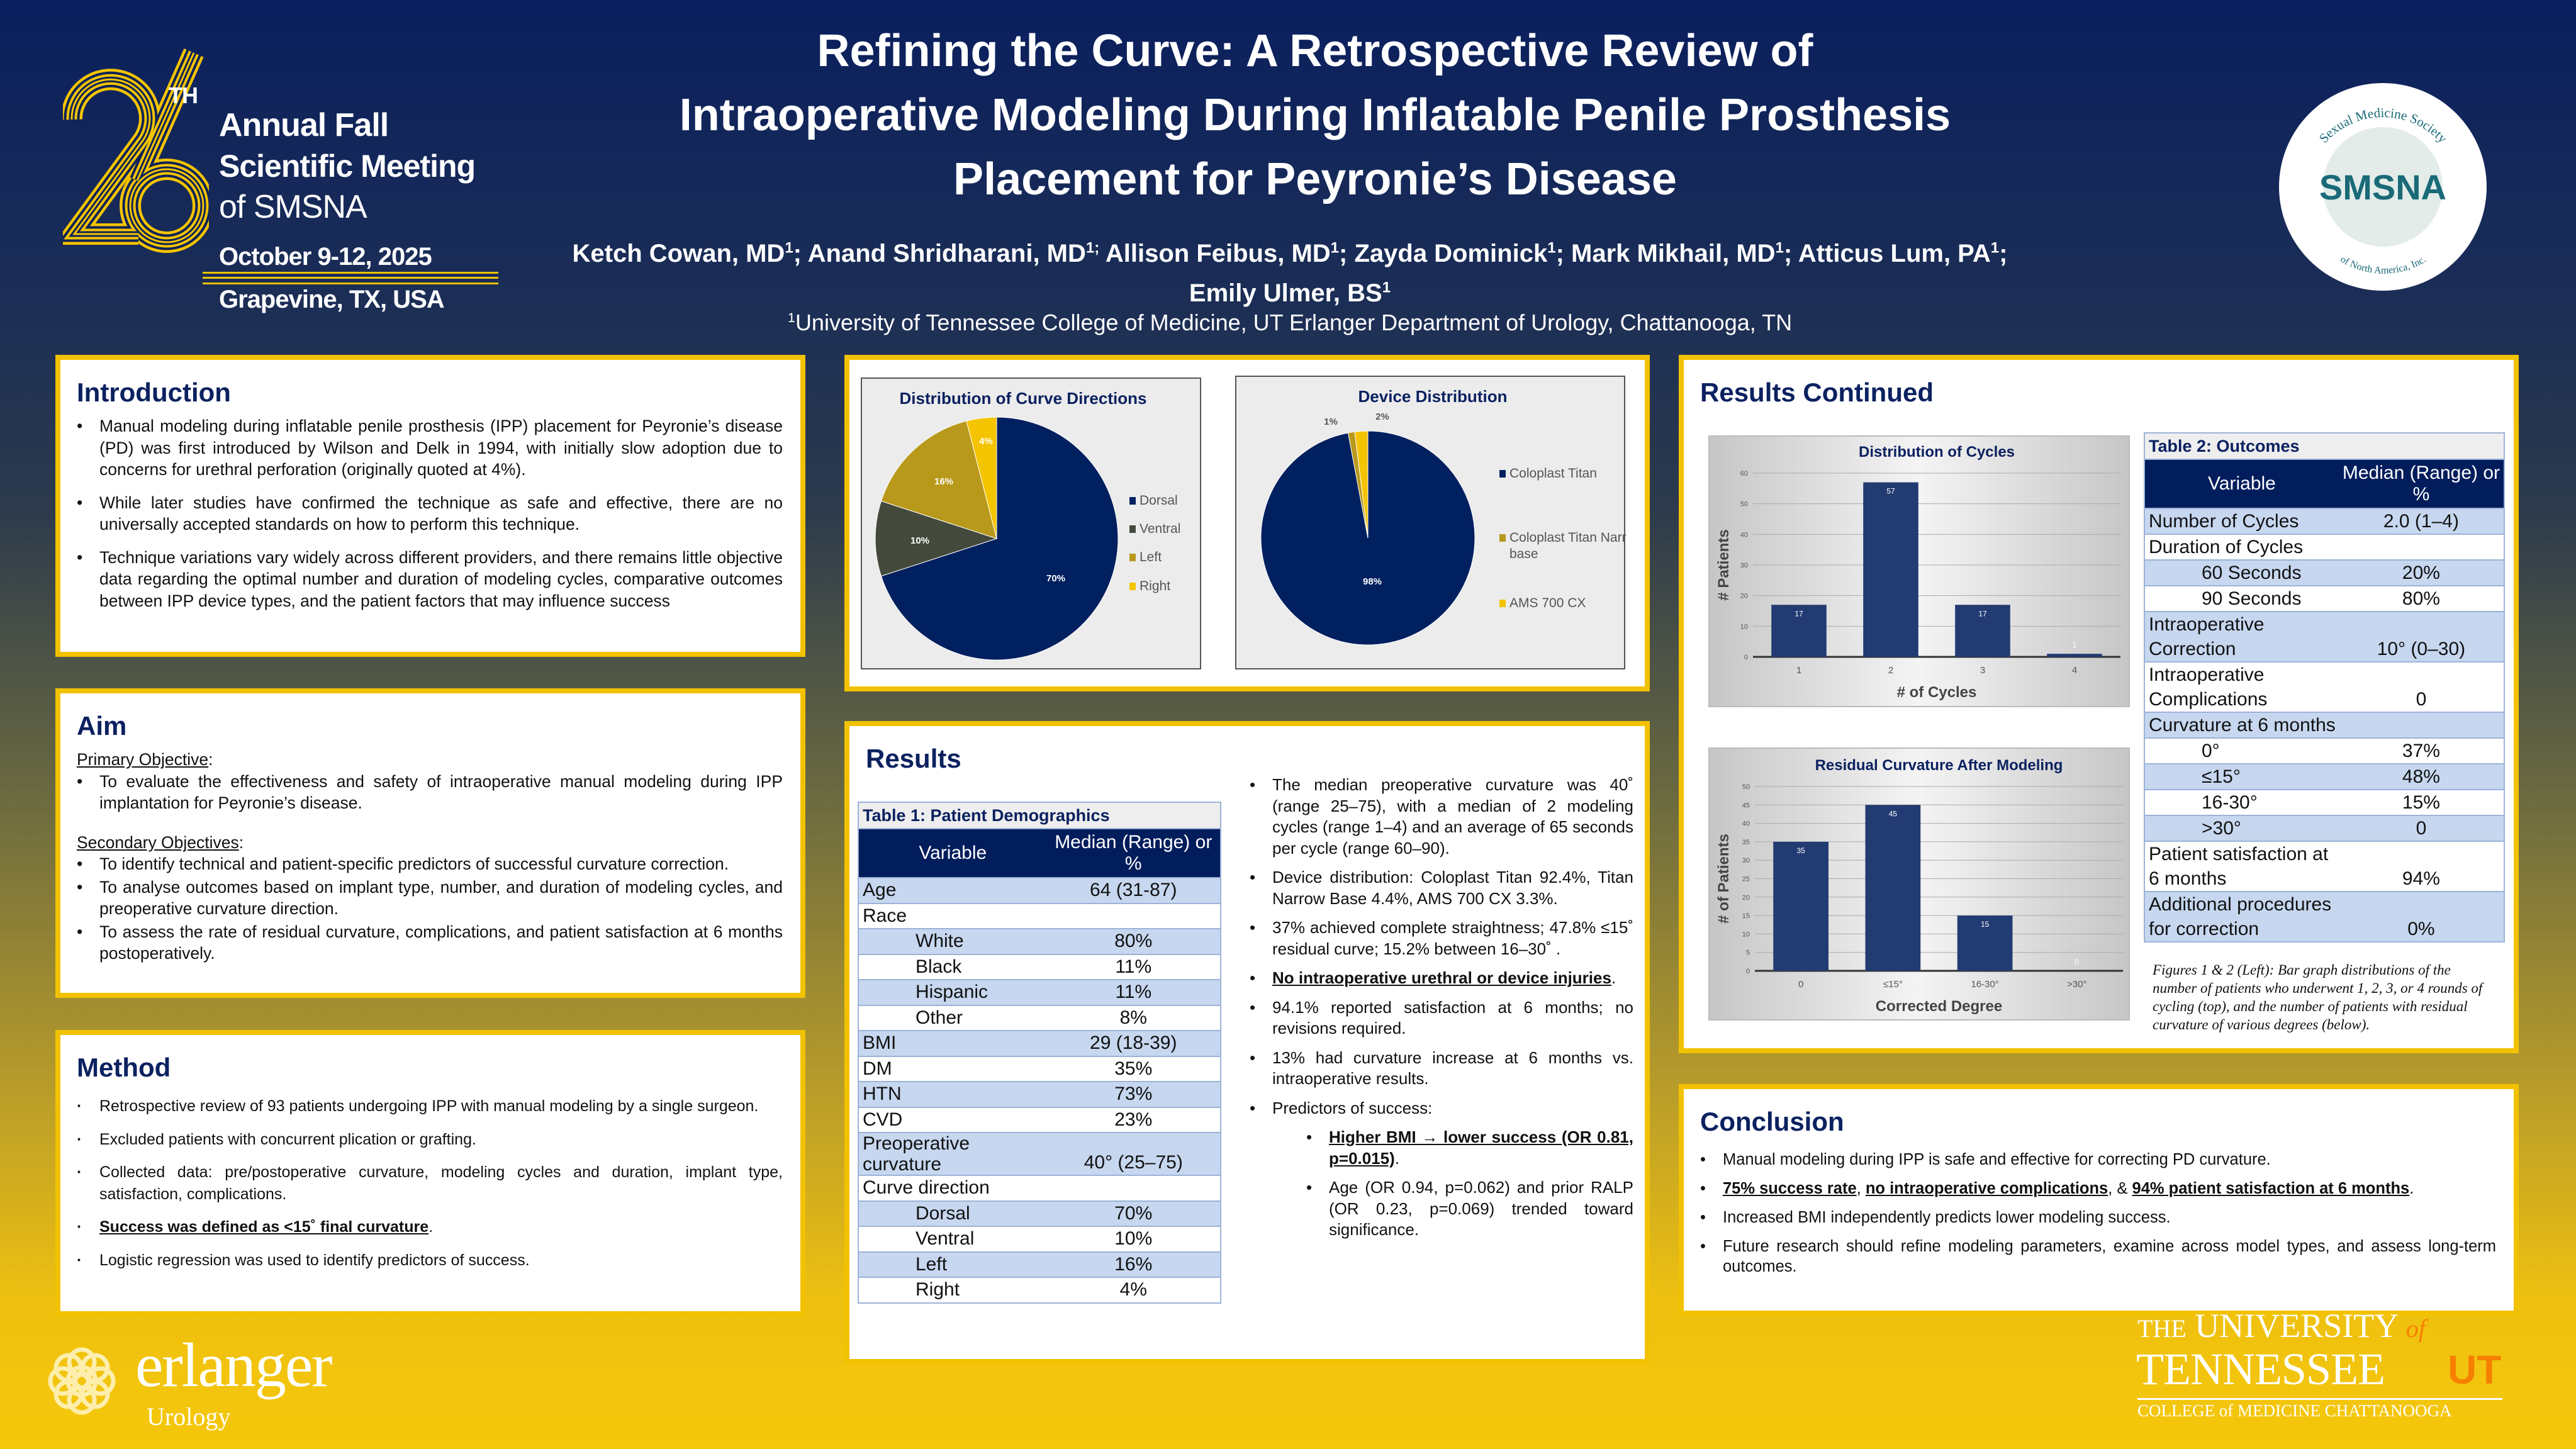  What do you see at coordinates (952, 1043) in the screenshot?
I see `row-label: BMI` at bounding box center [952, 1043].